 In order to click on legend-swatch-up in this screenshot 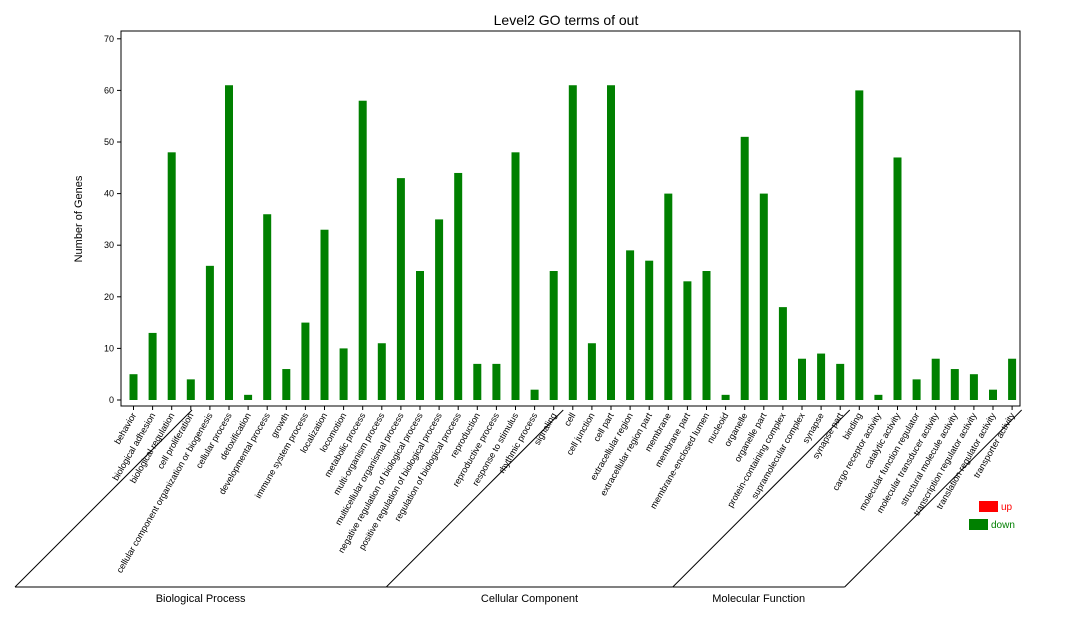, I will do `click(988, 506)`.